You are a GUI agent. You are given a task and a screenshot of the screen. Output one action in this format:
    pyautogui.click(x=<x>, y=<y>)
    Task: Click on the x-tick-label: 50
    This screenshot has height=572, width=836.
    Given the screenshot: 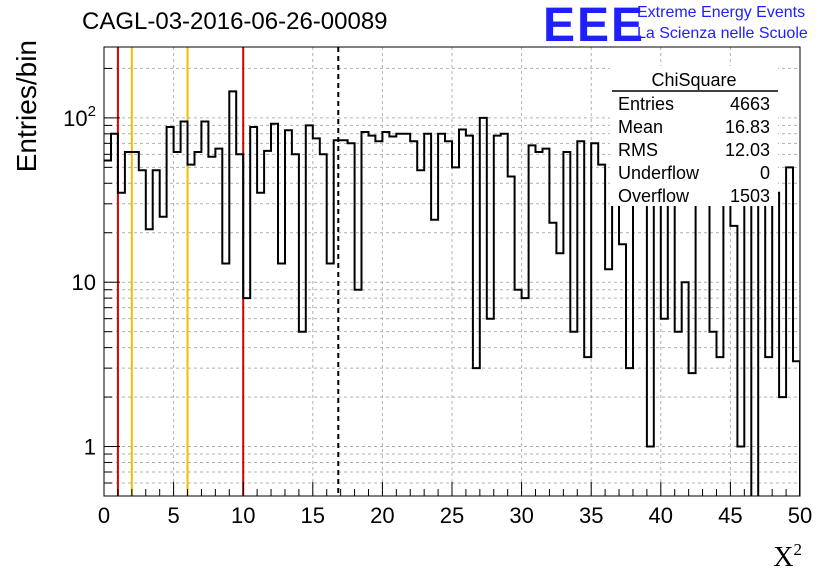 What is the action you would take?
    pyautogui.click(x=800, y=515)
    